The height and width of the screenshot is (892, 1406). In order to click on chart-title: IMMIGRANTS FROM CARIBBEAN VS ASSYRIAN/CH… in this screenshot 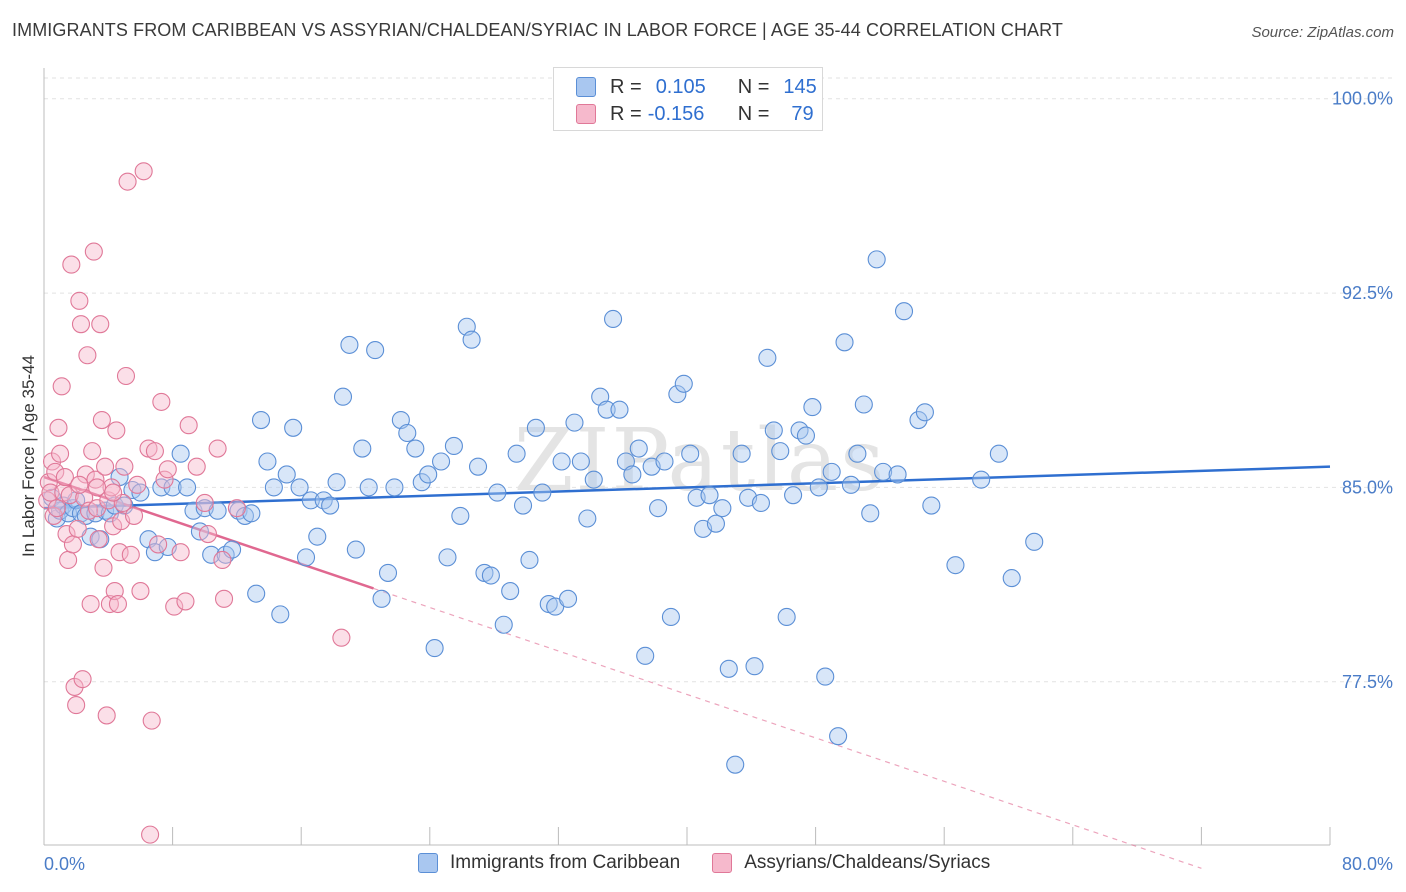, I will do `click(538, 30)`.